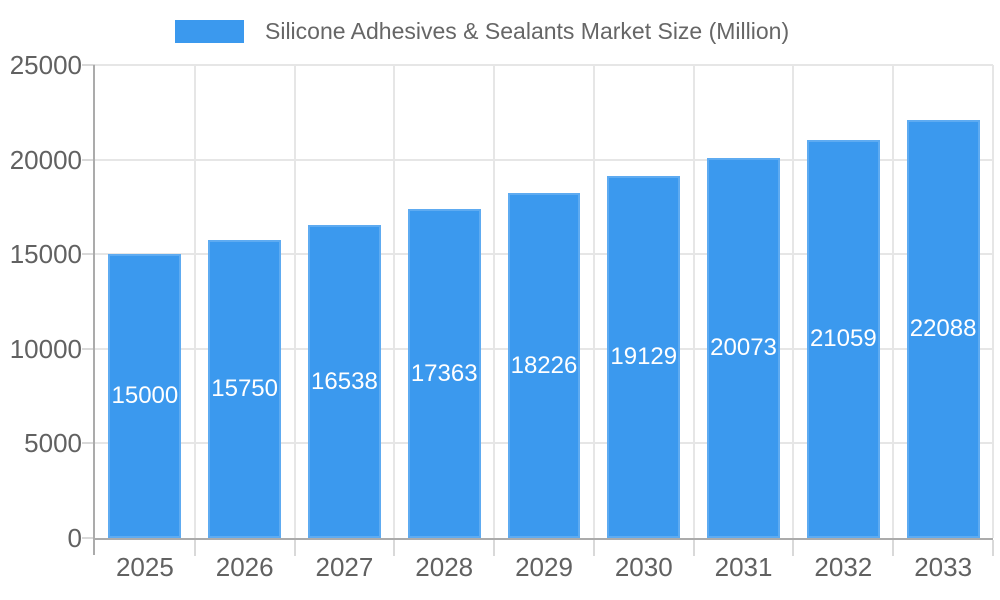 Image resolution: width=1000 pixels, height=600 pixels. I want to click on bar-value-label: 17363, so click(444, 373).